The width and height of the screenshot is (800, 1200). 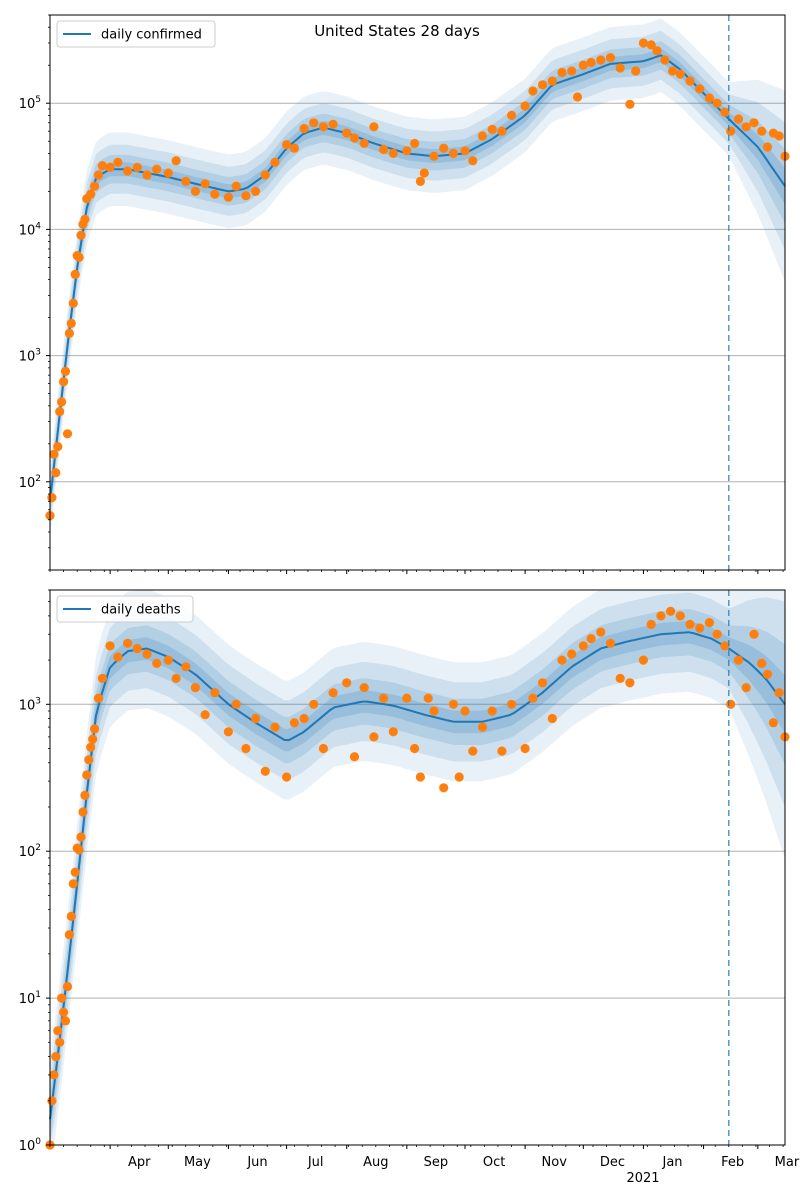 I want to click on legend-box, so click(x=136, y=34).